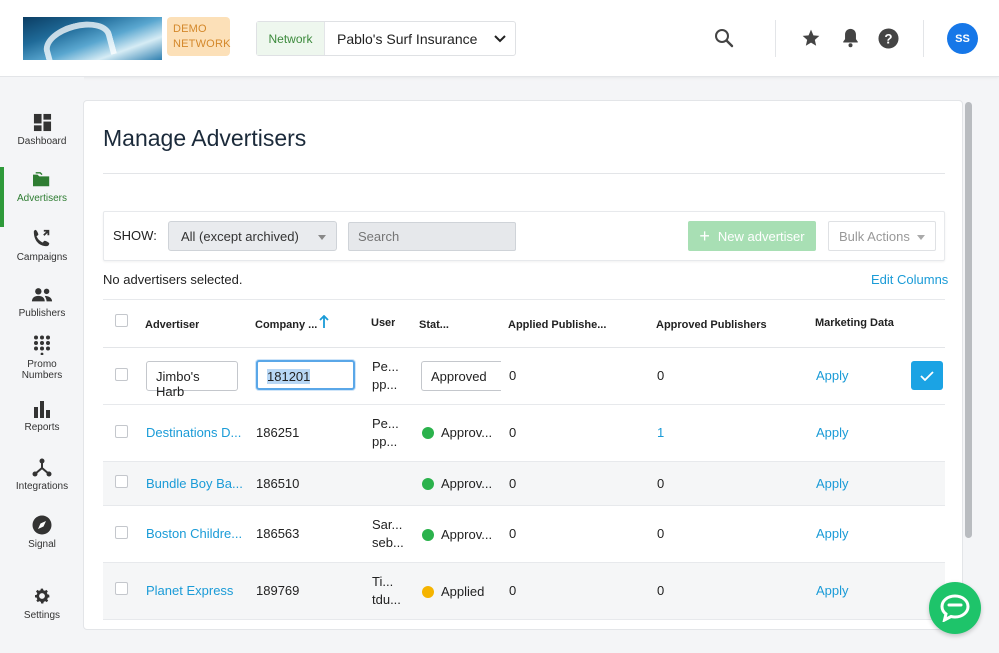 The image size is (999, 653). I want to click on sidebar-item-signal: Signal, so click(42, 543).